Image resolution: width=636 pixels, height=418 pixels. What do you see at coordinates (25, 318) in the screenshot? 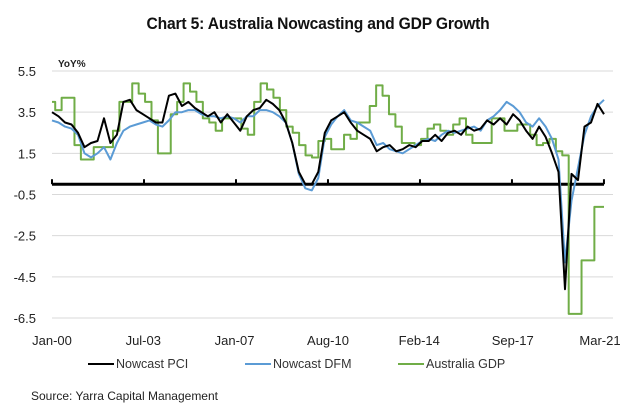
I see `y-tick-label: -6.5` at bounding box center [25, 318].